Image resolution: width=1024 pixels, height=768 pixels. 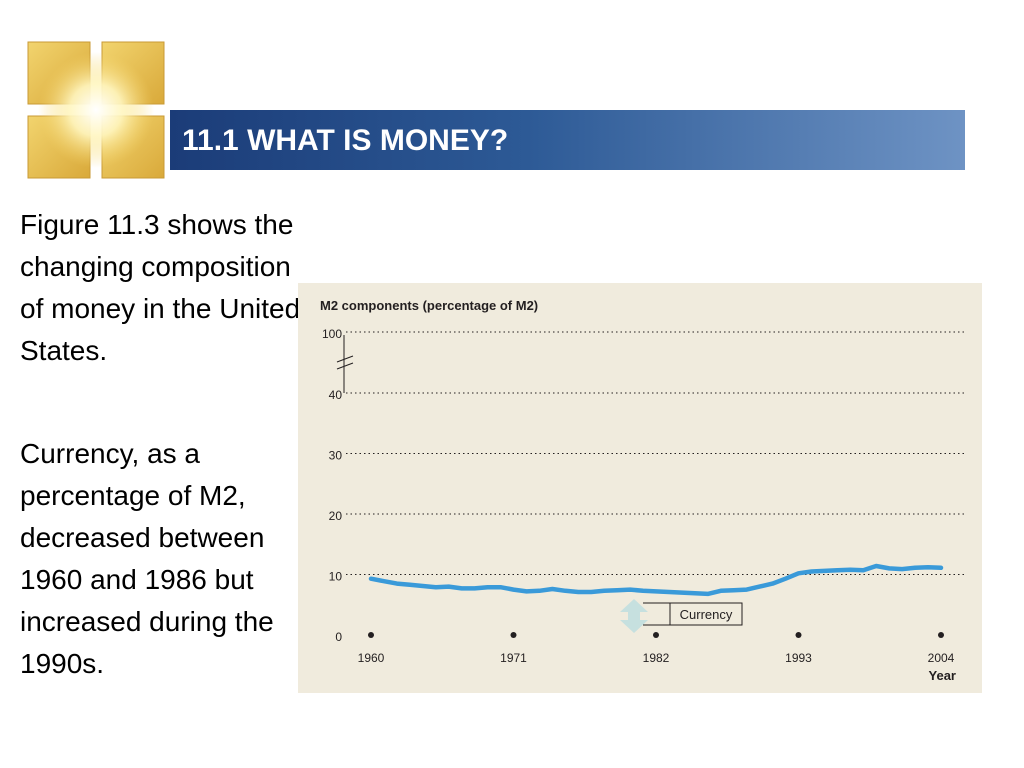 I want to click on series-line-currency, so click(x=656, y=580).